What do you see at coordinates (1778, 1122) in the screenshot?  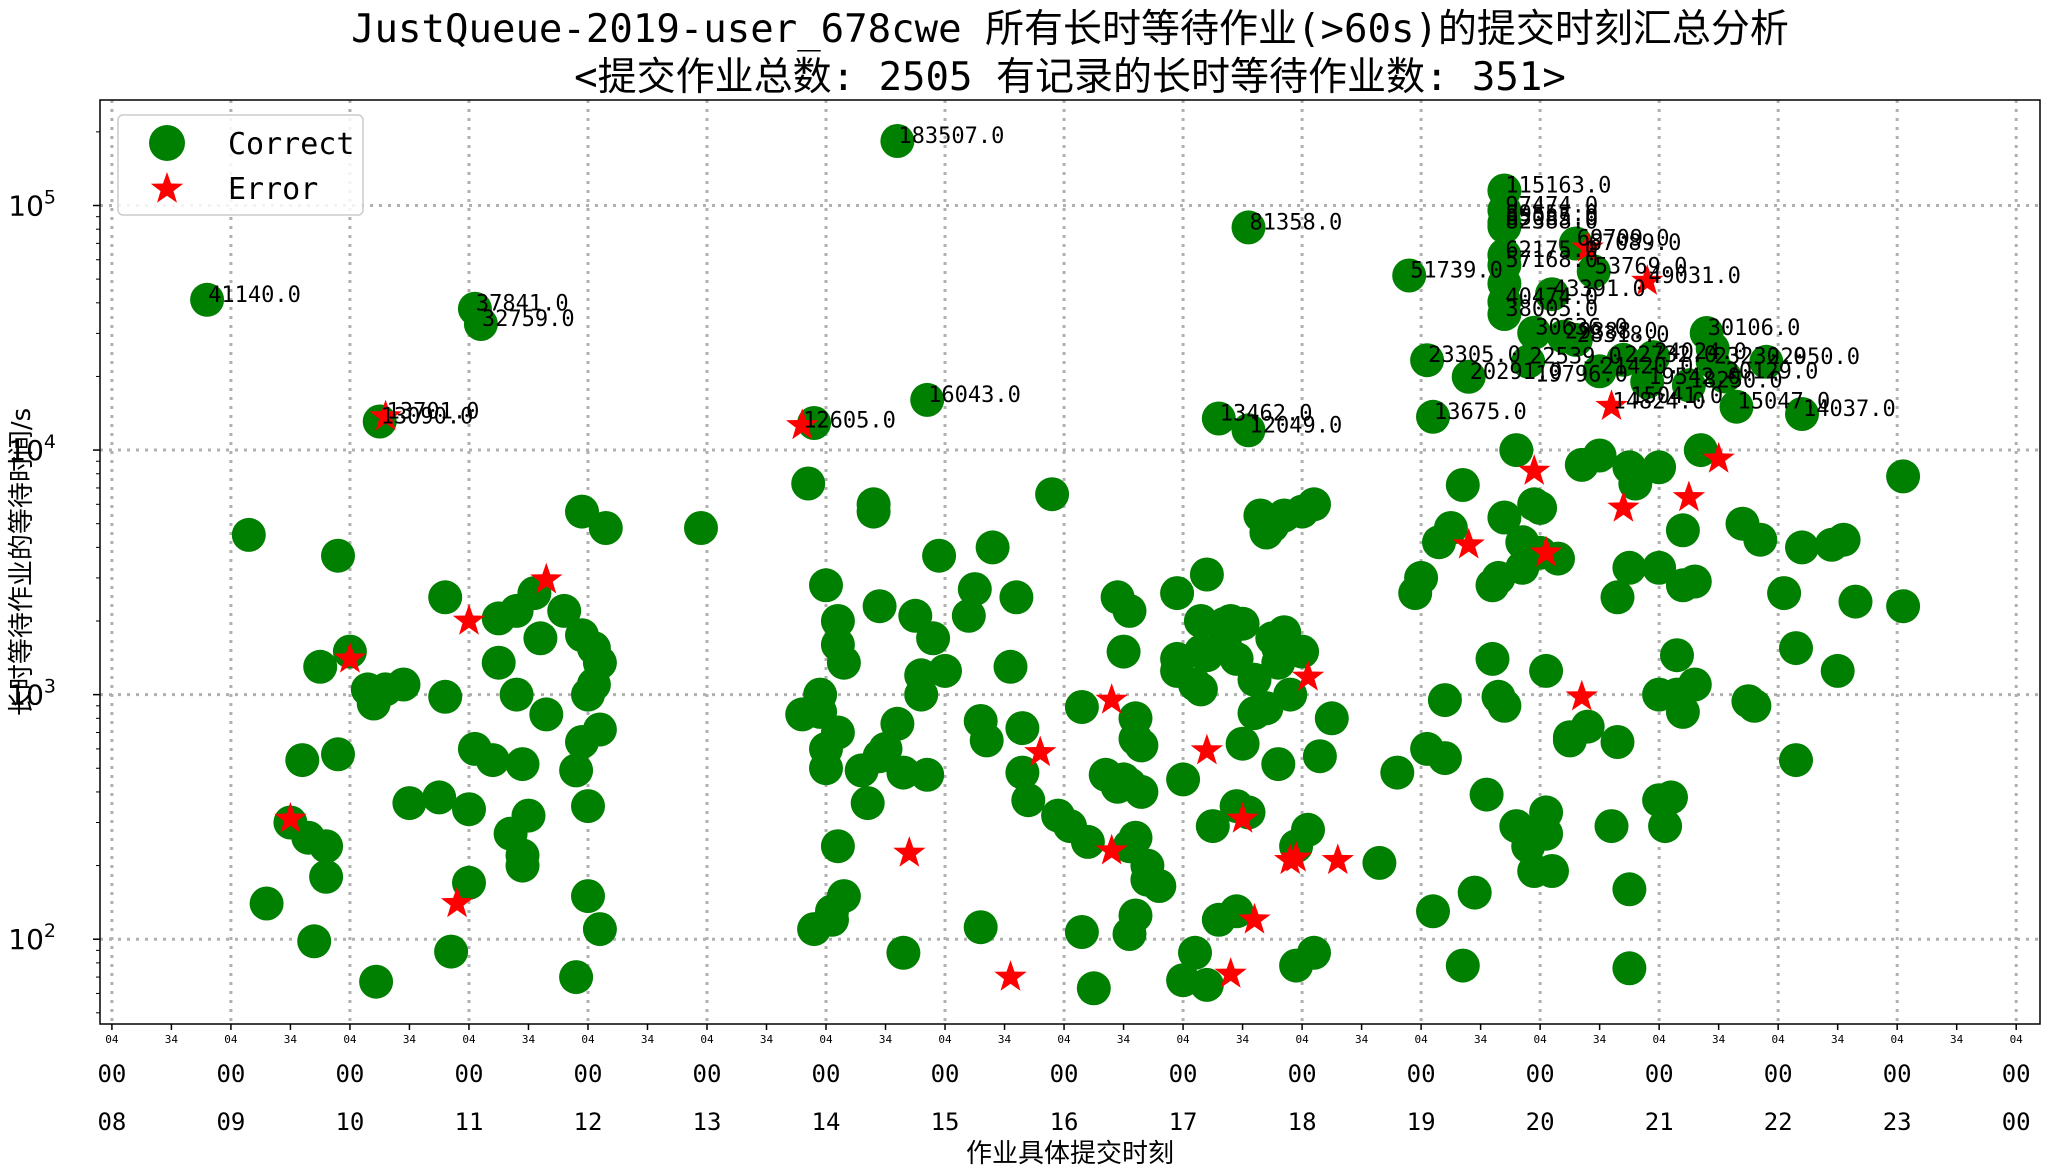 I see `x-tick-label-bottom: 22` at bounding box center [1778, 1122].